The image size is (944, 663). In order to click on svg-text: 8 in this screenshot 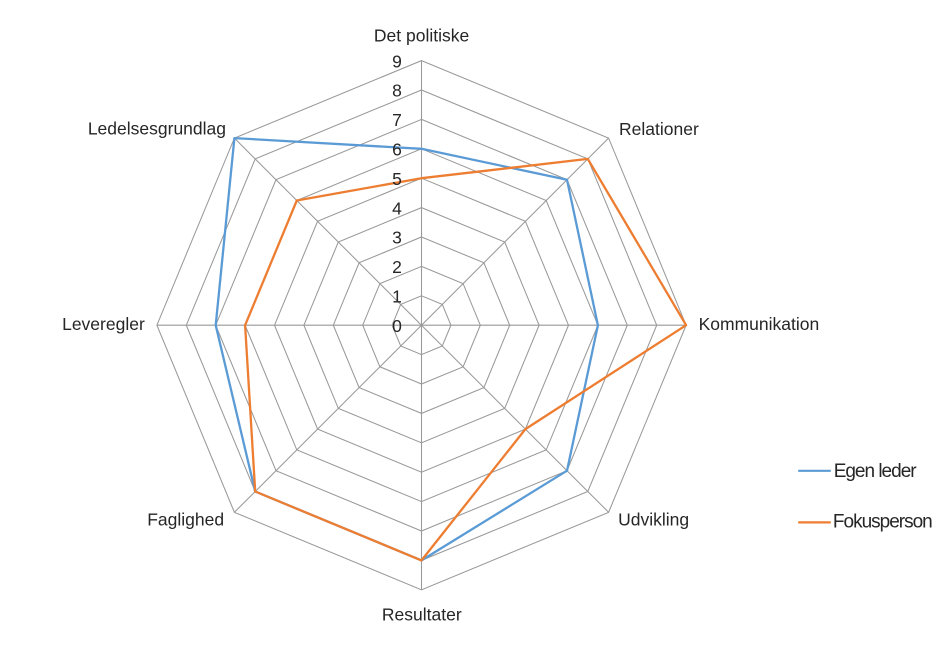, I will do `click(397, 91)`.